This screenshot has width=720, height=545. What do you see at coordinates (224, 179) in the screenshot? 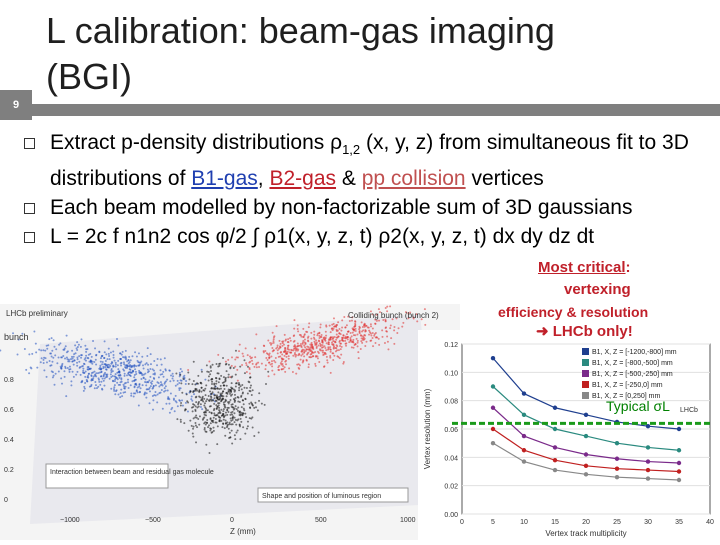
I see `b1-gas-link: B1-gas` at bounding box center [224, 179].